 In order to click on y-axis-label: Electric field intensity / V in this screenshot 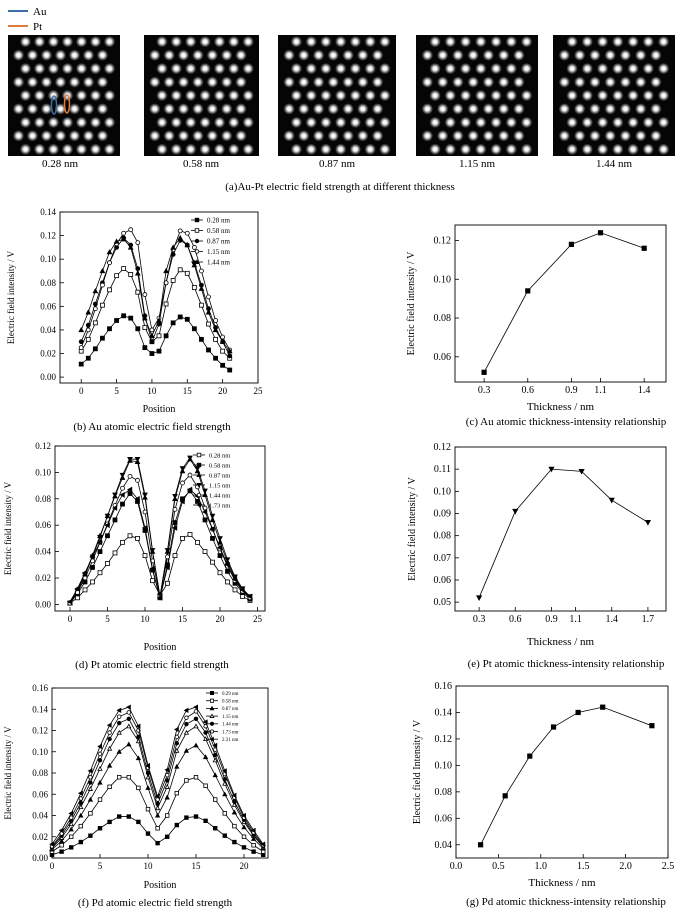, I will do `click(411, 303)`.